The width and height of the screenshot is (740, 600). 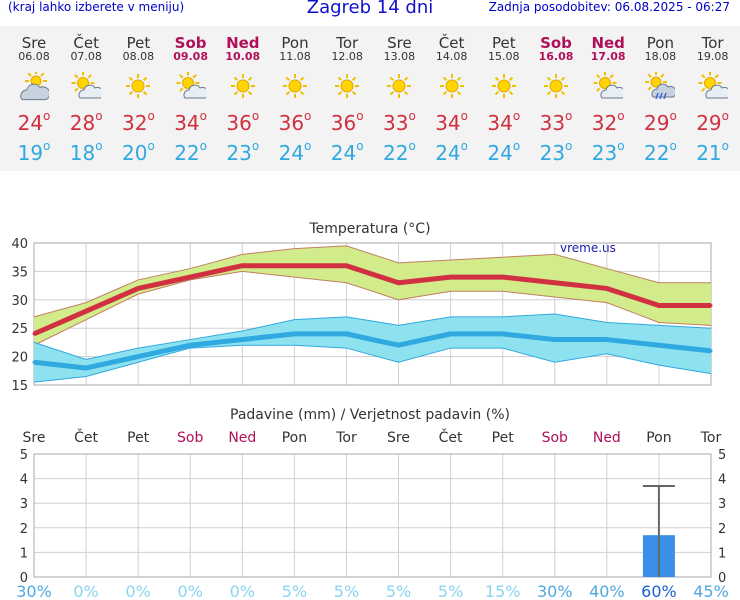 What do you see at coordinates (451, 43) in the screenshot?
I see `day-name: Čet` at bounding box center [451, 43].